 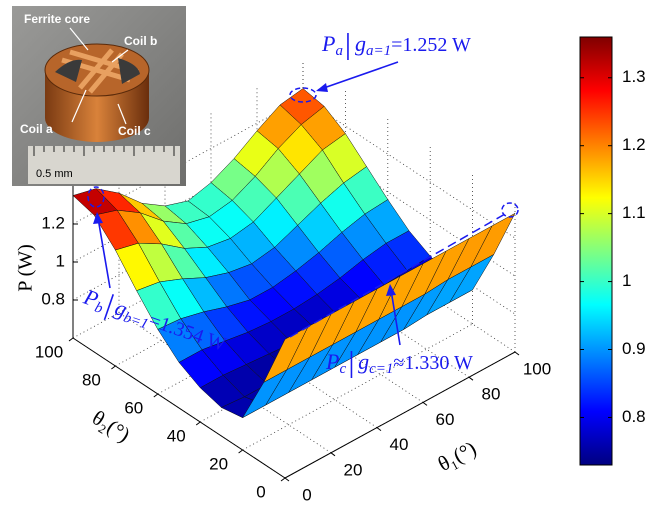 I want to click on x-axis-line, so click(x=400, y=415).